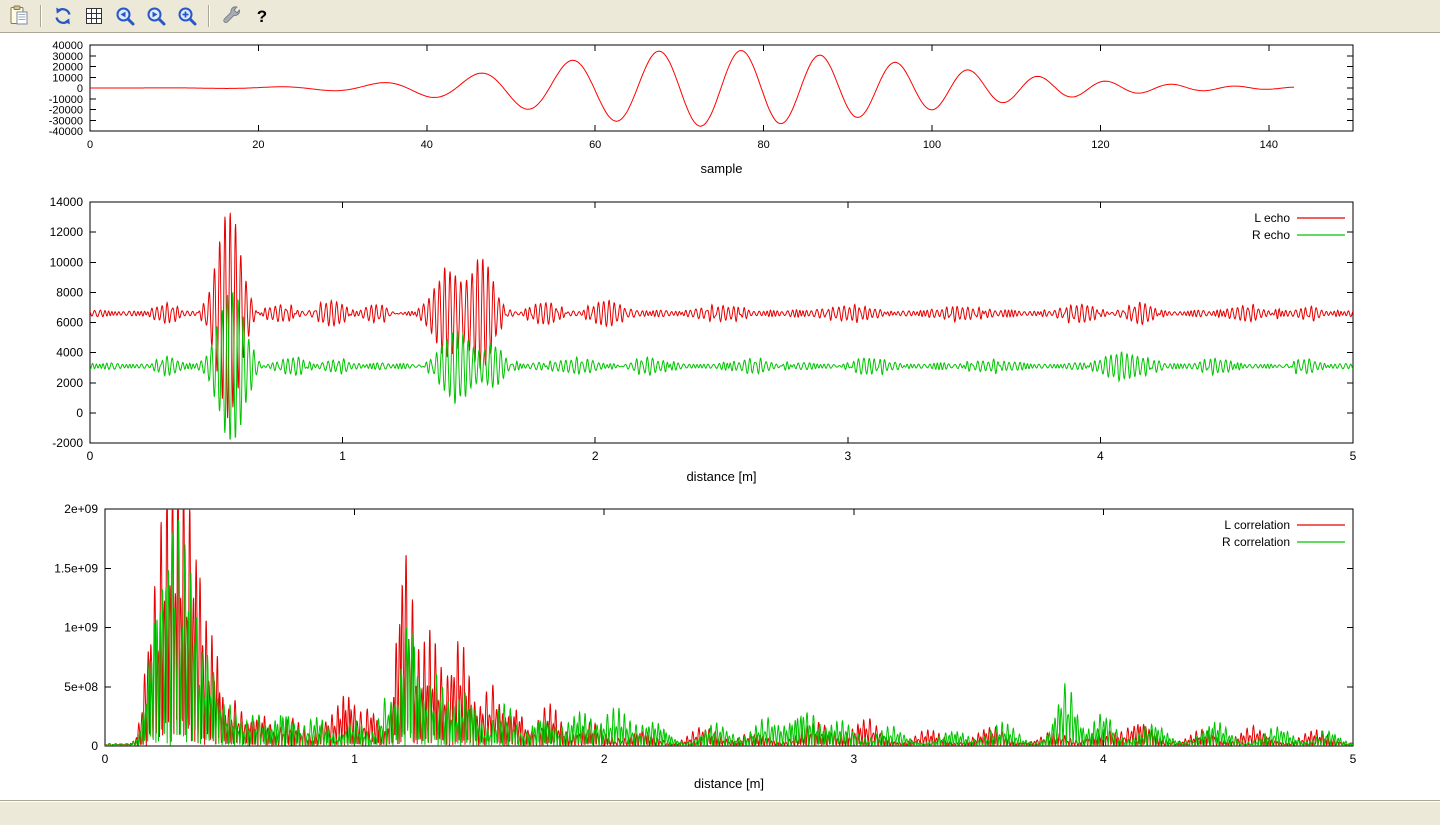 This screenshot has width=1440, height=825. I want to click on status-bar, so click(720, 812).